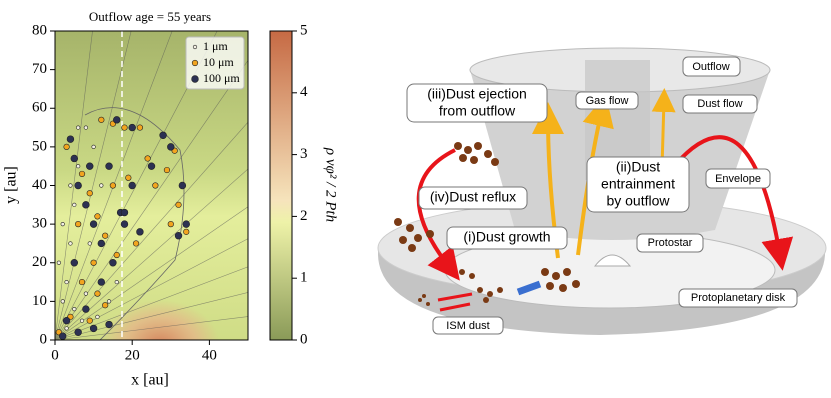 The height and width of the screenshot is (398, 831). I want to click on colorbar-tick-label: 0, so click(304, 339).